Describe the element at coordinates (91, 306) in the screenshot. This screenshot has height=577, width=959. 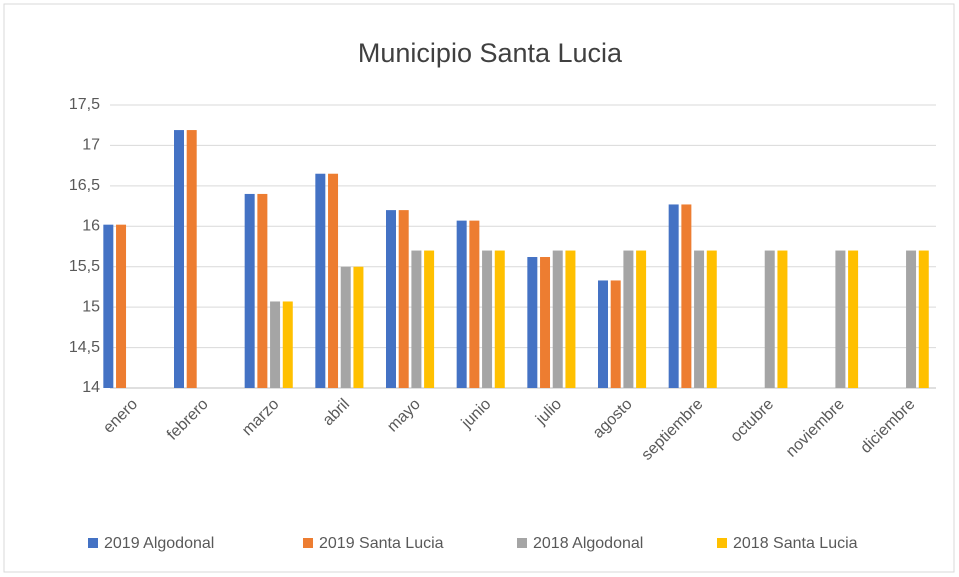
I see `y-tick-label: 15` at that location.